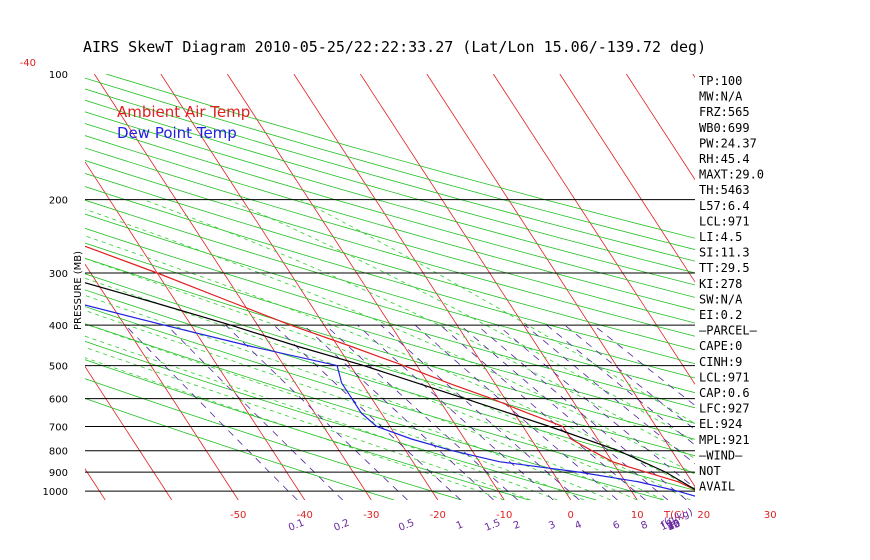  I want to click on dry-adiabat-line, so click(240, 448).